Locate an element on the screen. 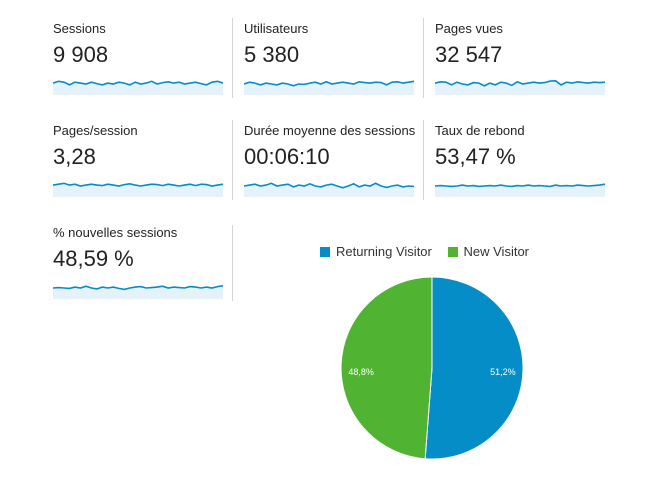 This screenshot has height=485, width=664. chart-legend: Returning Visitor New Visitor is located at coordinates (430, 252).